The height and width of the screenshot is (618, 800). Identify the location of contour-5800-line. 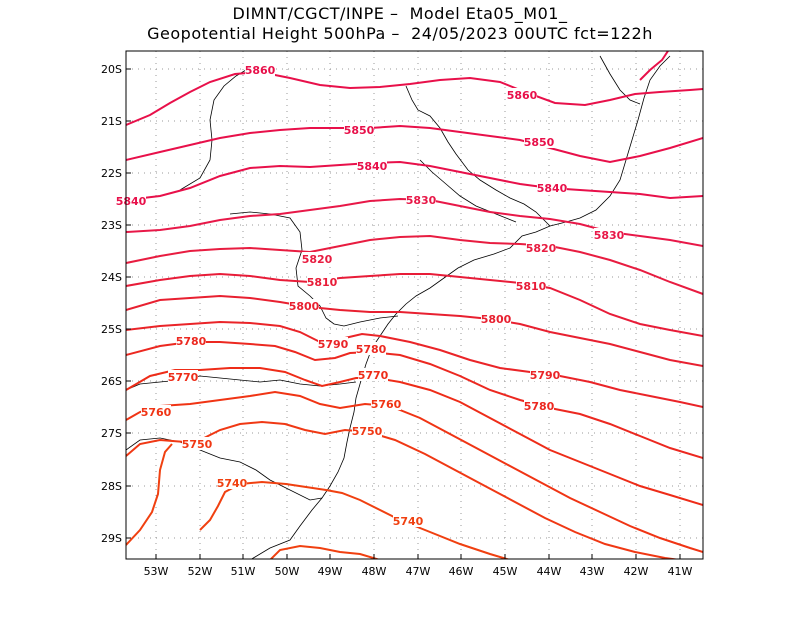
(414, 330).